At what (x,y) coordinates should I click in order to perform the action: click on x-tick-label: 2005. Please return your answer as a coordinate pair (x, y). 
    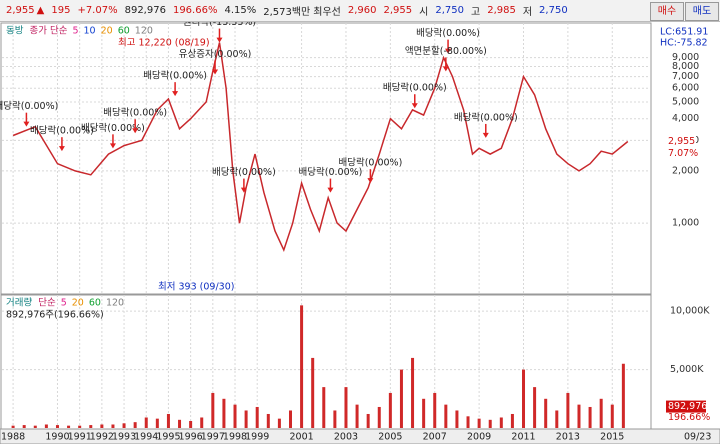
    Looking at the image, I should click on (390, 437).